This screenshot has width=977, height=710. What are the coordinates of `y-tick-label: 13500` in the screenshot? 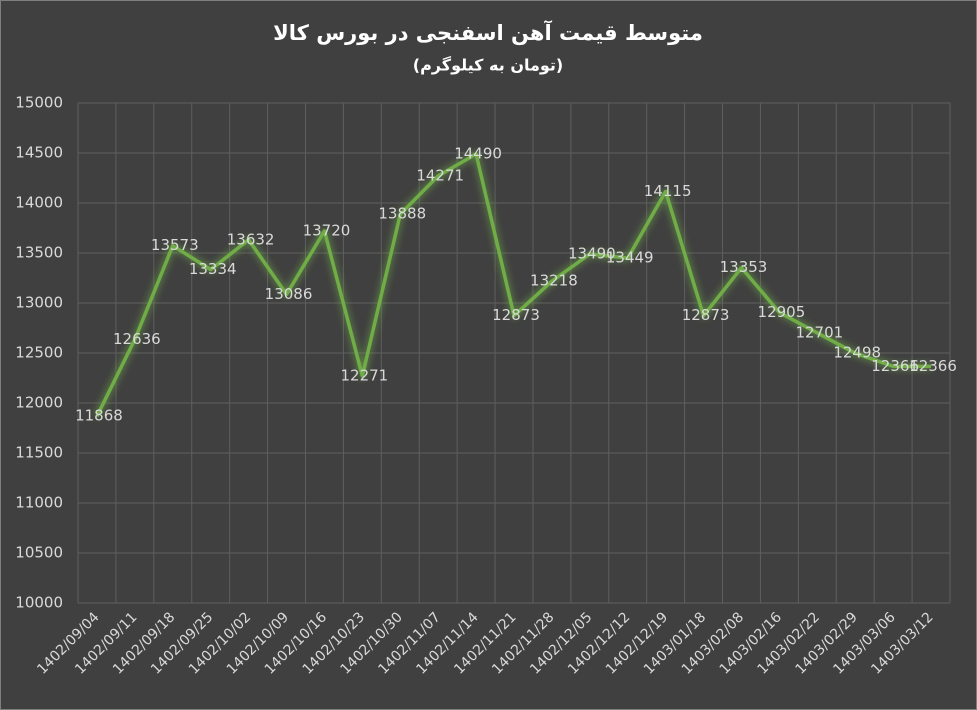 It's located at (39, 253).